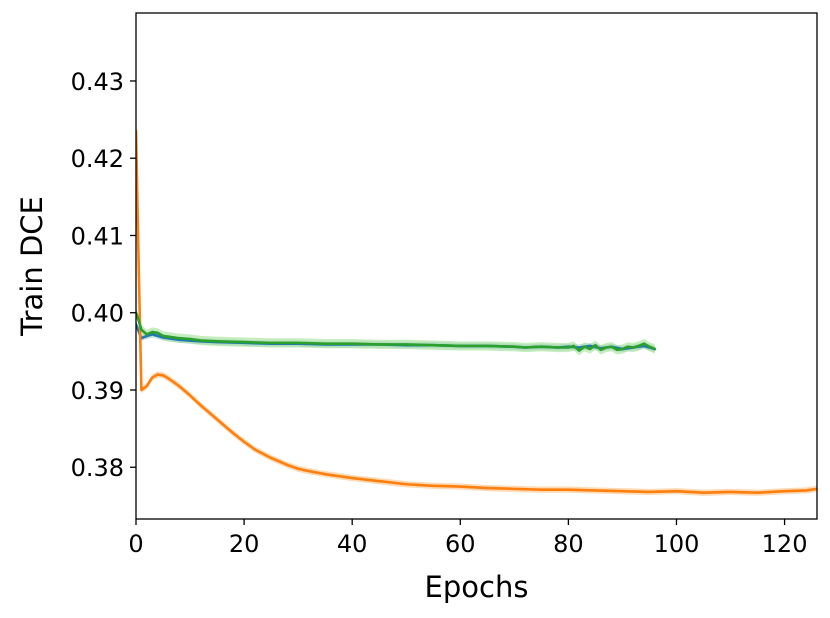 This screenshot has width=830, height=618. What do you see at coordinates (785, 544) in the screenshot?
I see `x-tick-label: 120` at bounding box center [785, 544].